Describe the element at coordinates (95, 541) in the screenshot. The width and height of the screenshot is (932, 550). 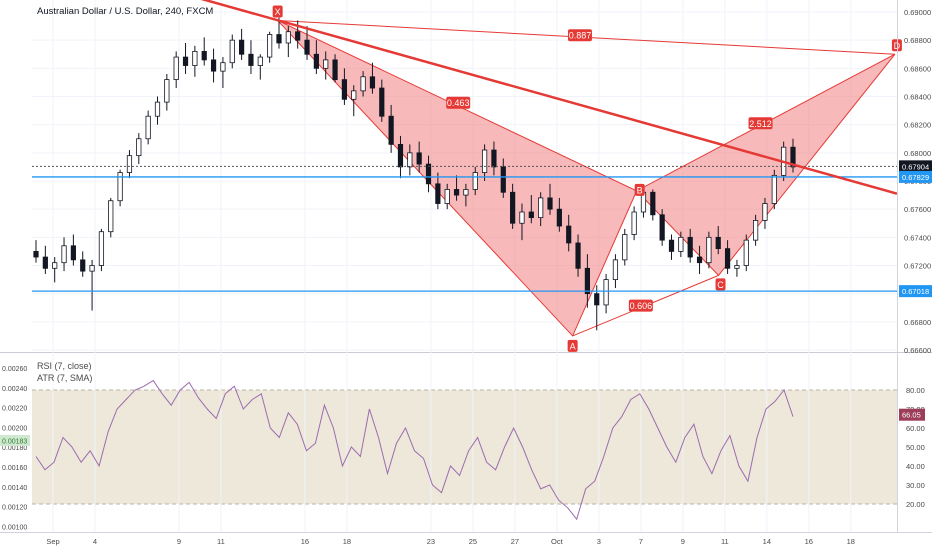
I see `time-tick-label: 4` at that location.